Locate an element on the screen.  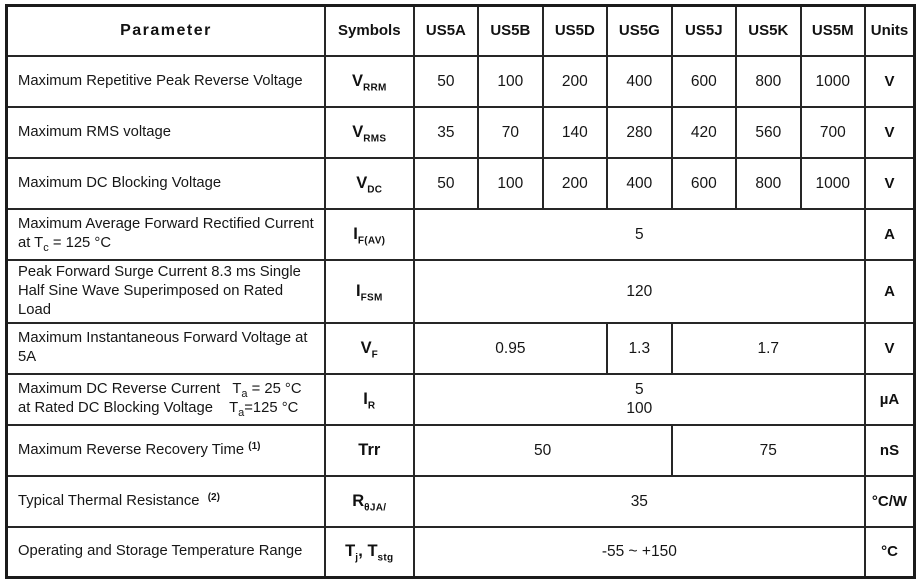
value-cell: 280 is located at coordinates (639, 132).